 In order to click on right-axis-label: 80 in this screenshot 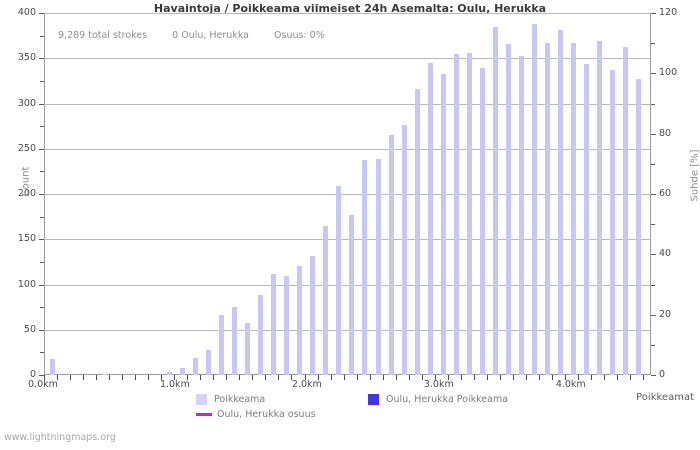, I will do `click(665, 133)`.